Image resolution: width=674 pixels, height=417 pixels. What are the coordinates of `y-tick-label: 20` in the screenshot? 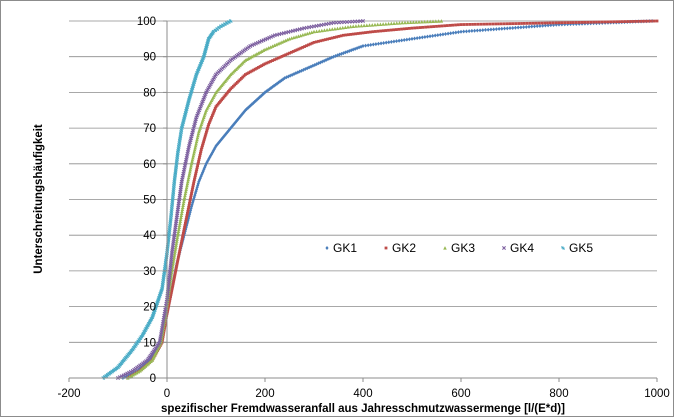 It's located at (149, 308).